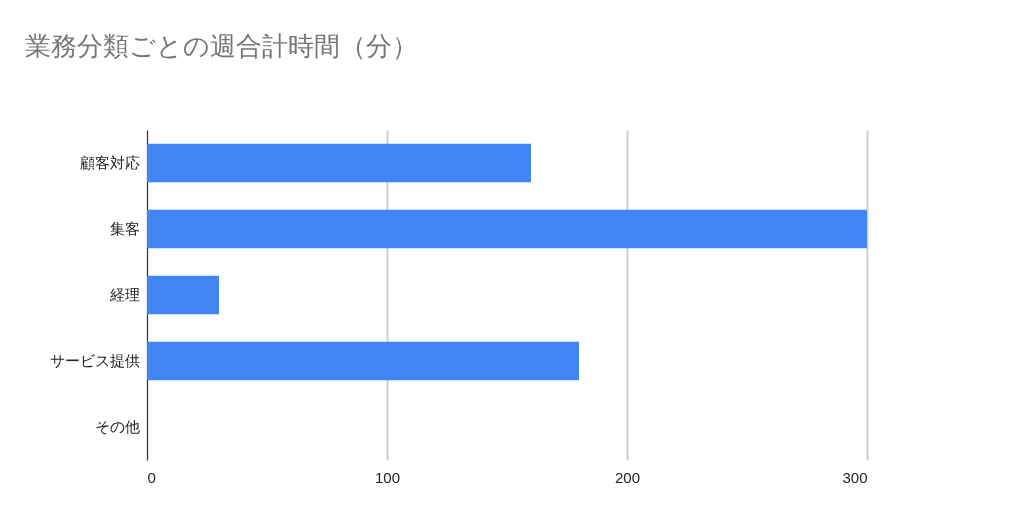 This screenshot has height=508, width=1024. What do you see at coordinates (117, 426) in the screenshot?
I see `y-tick-label: その他` at bounding box center [117, 426].